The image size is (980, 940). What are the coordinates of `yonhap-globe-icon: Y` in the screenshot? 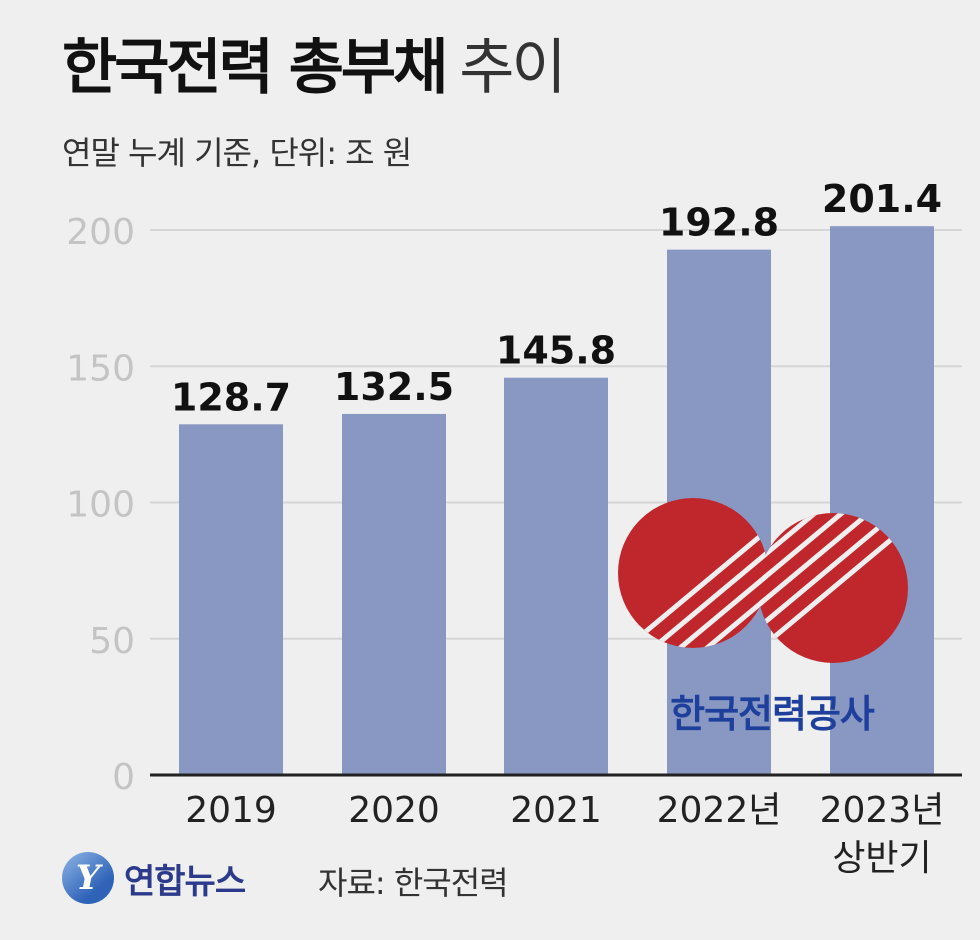 It's located at (88, 878).